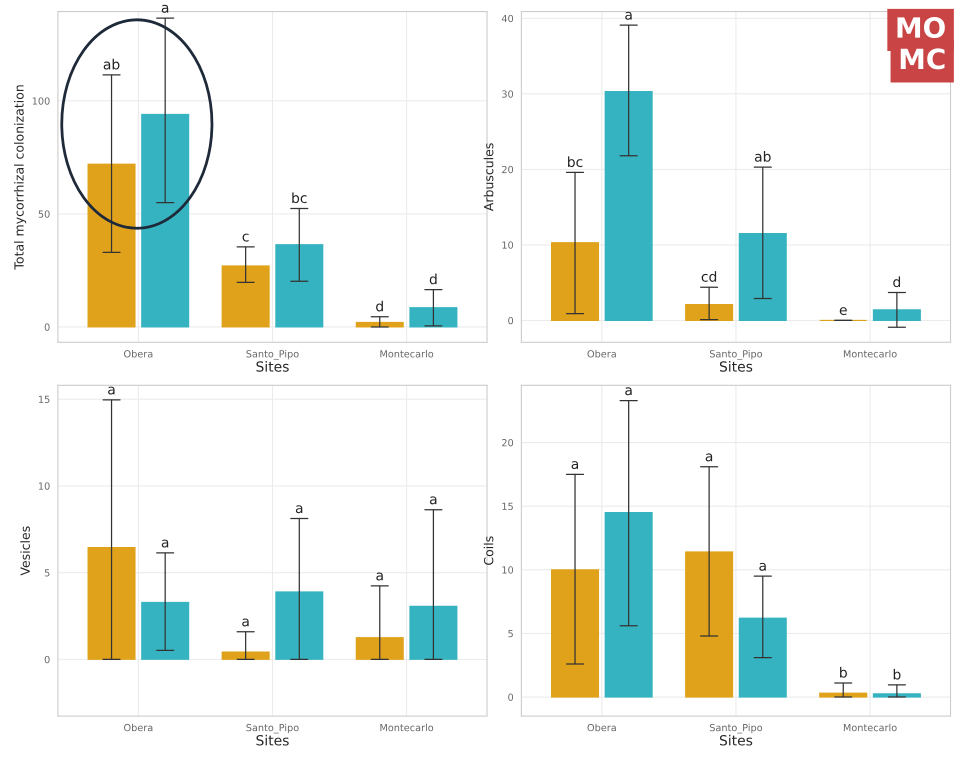 Image resolution: width=965 pixels, height=770 pixels. What do you see at coordinates (41, 101) in the screenshot?
I see `y-tick-label: 100` at bounding box center [41, 101].